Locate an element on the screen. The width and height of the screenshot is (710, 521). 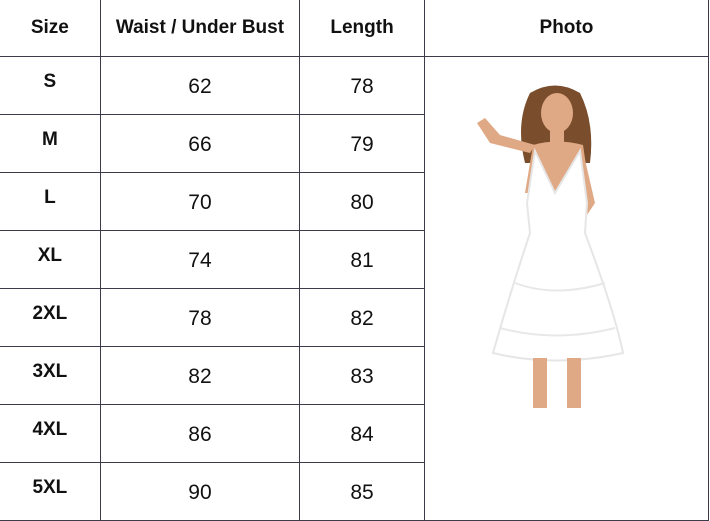
header-row: Size Waist / Under Bust Length Photo is located at coordinates (355, 28).